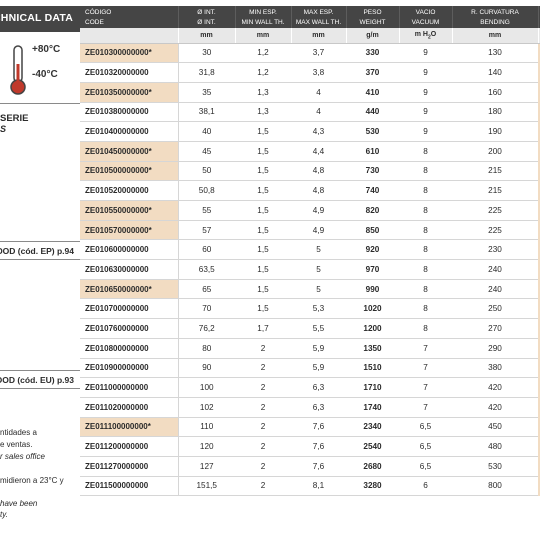 The image size is (540, 540). I want to click on cell-inner-diameter: 110, so click(206, 427).